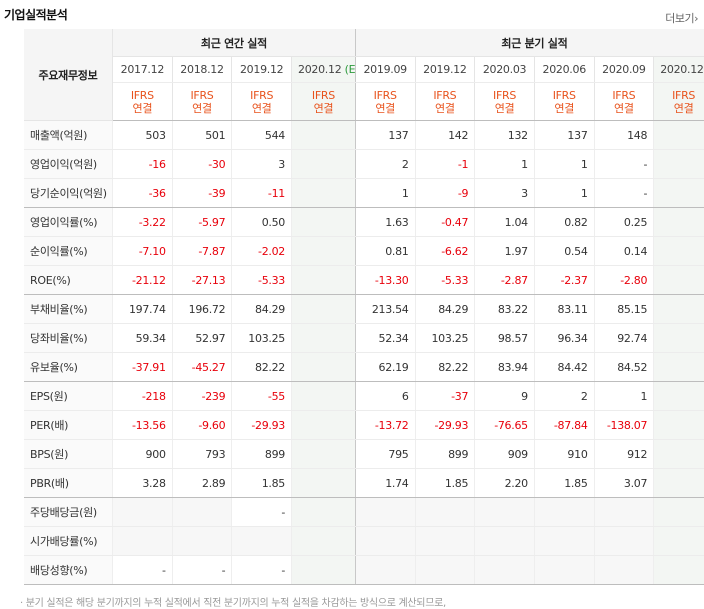  Describe the element at coordinates (624, 280) in the screenshot. I see `table-cell: -2.80` at that location.